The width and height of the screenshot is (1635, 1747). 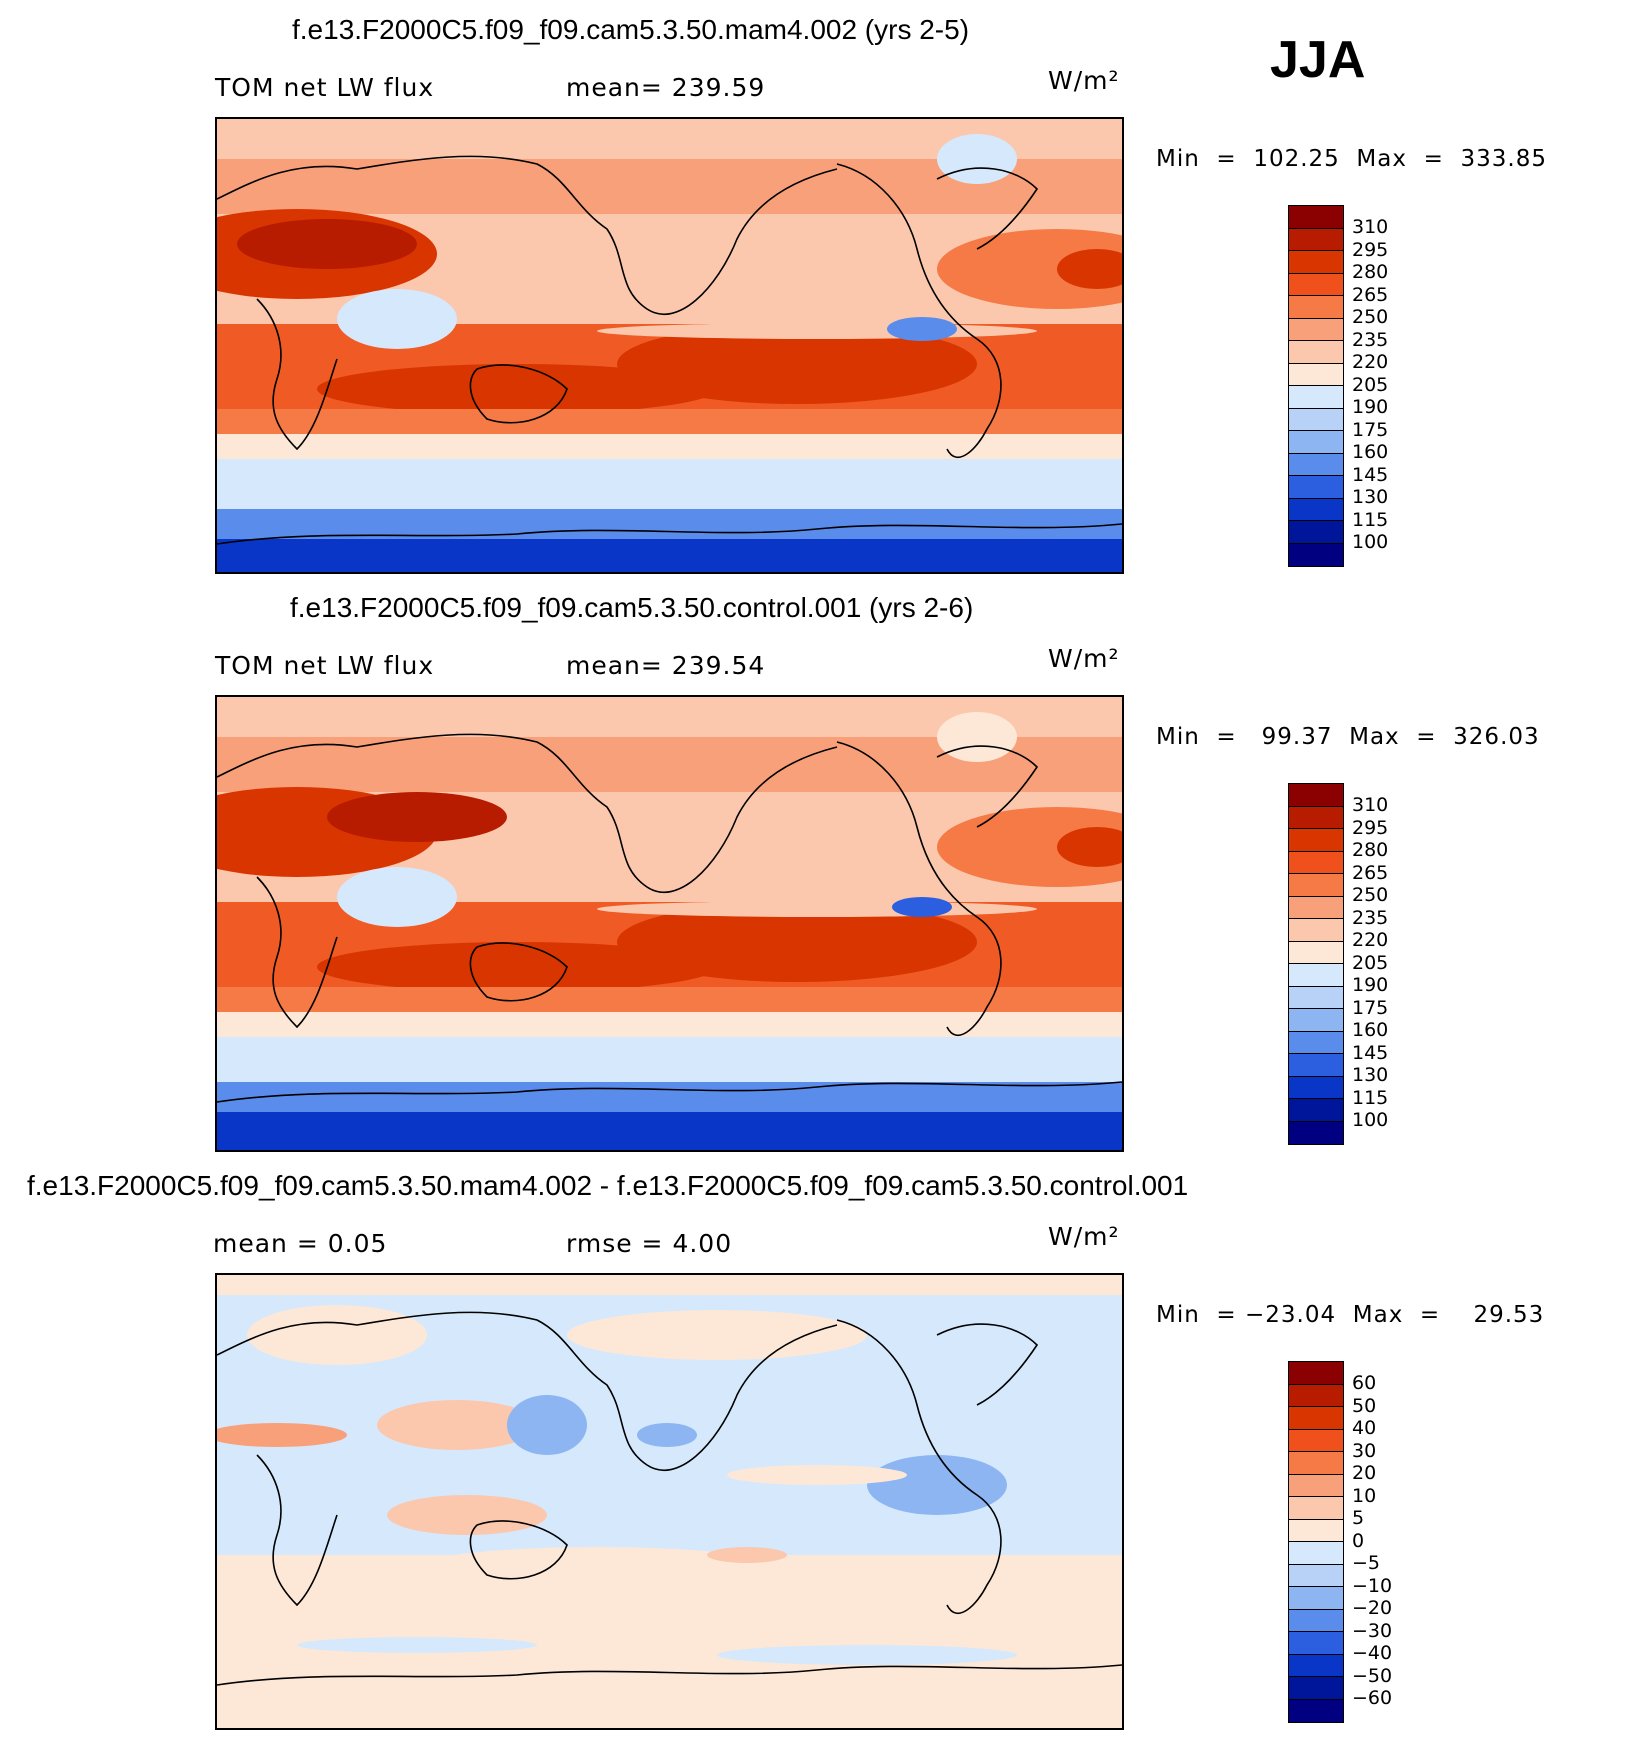 What do you see at coordinates (325, 665) in the screenshot?
I see `panel-2-variable-label: TOM net LW flux` at bounding box center [325, 665].